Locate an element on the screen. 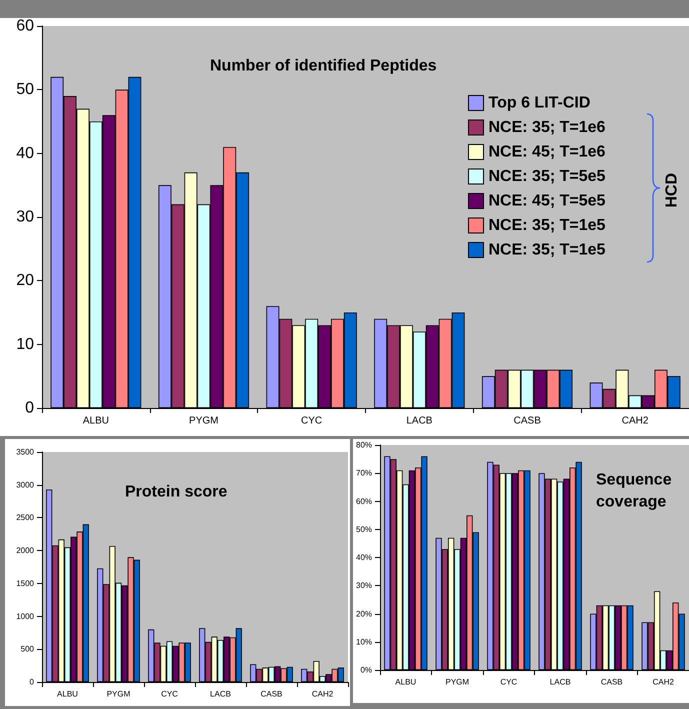  legend-label: NCE: 35; T=5e5 is located at coordinates (547, 176).